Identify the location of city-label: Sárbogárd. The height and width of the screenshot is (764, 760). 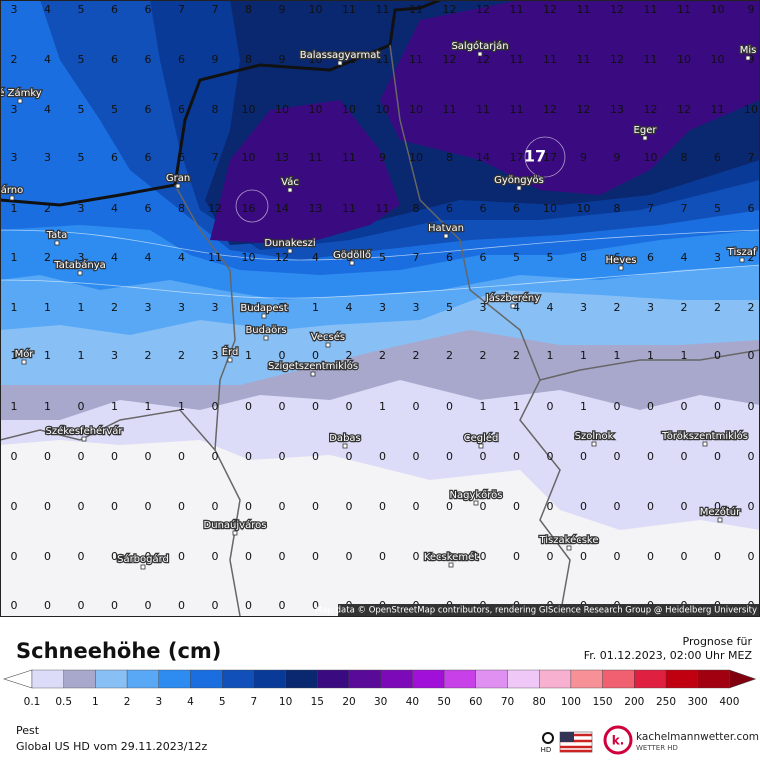
(143, 559).